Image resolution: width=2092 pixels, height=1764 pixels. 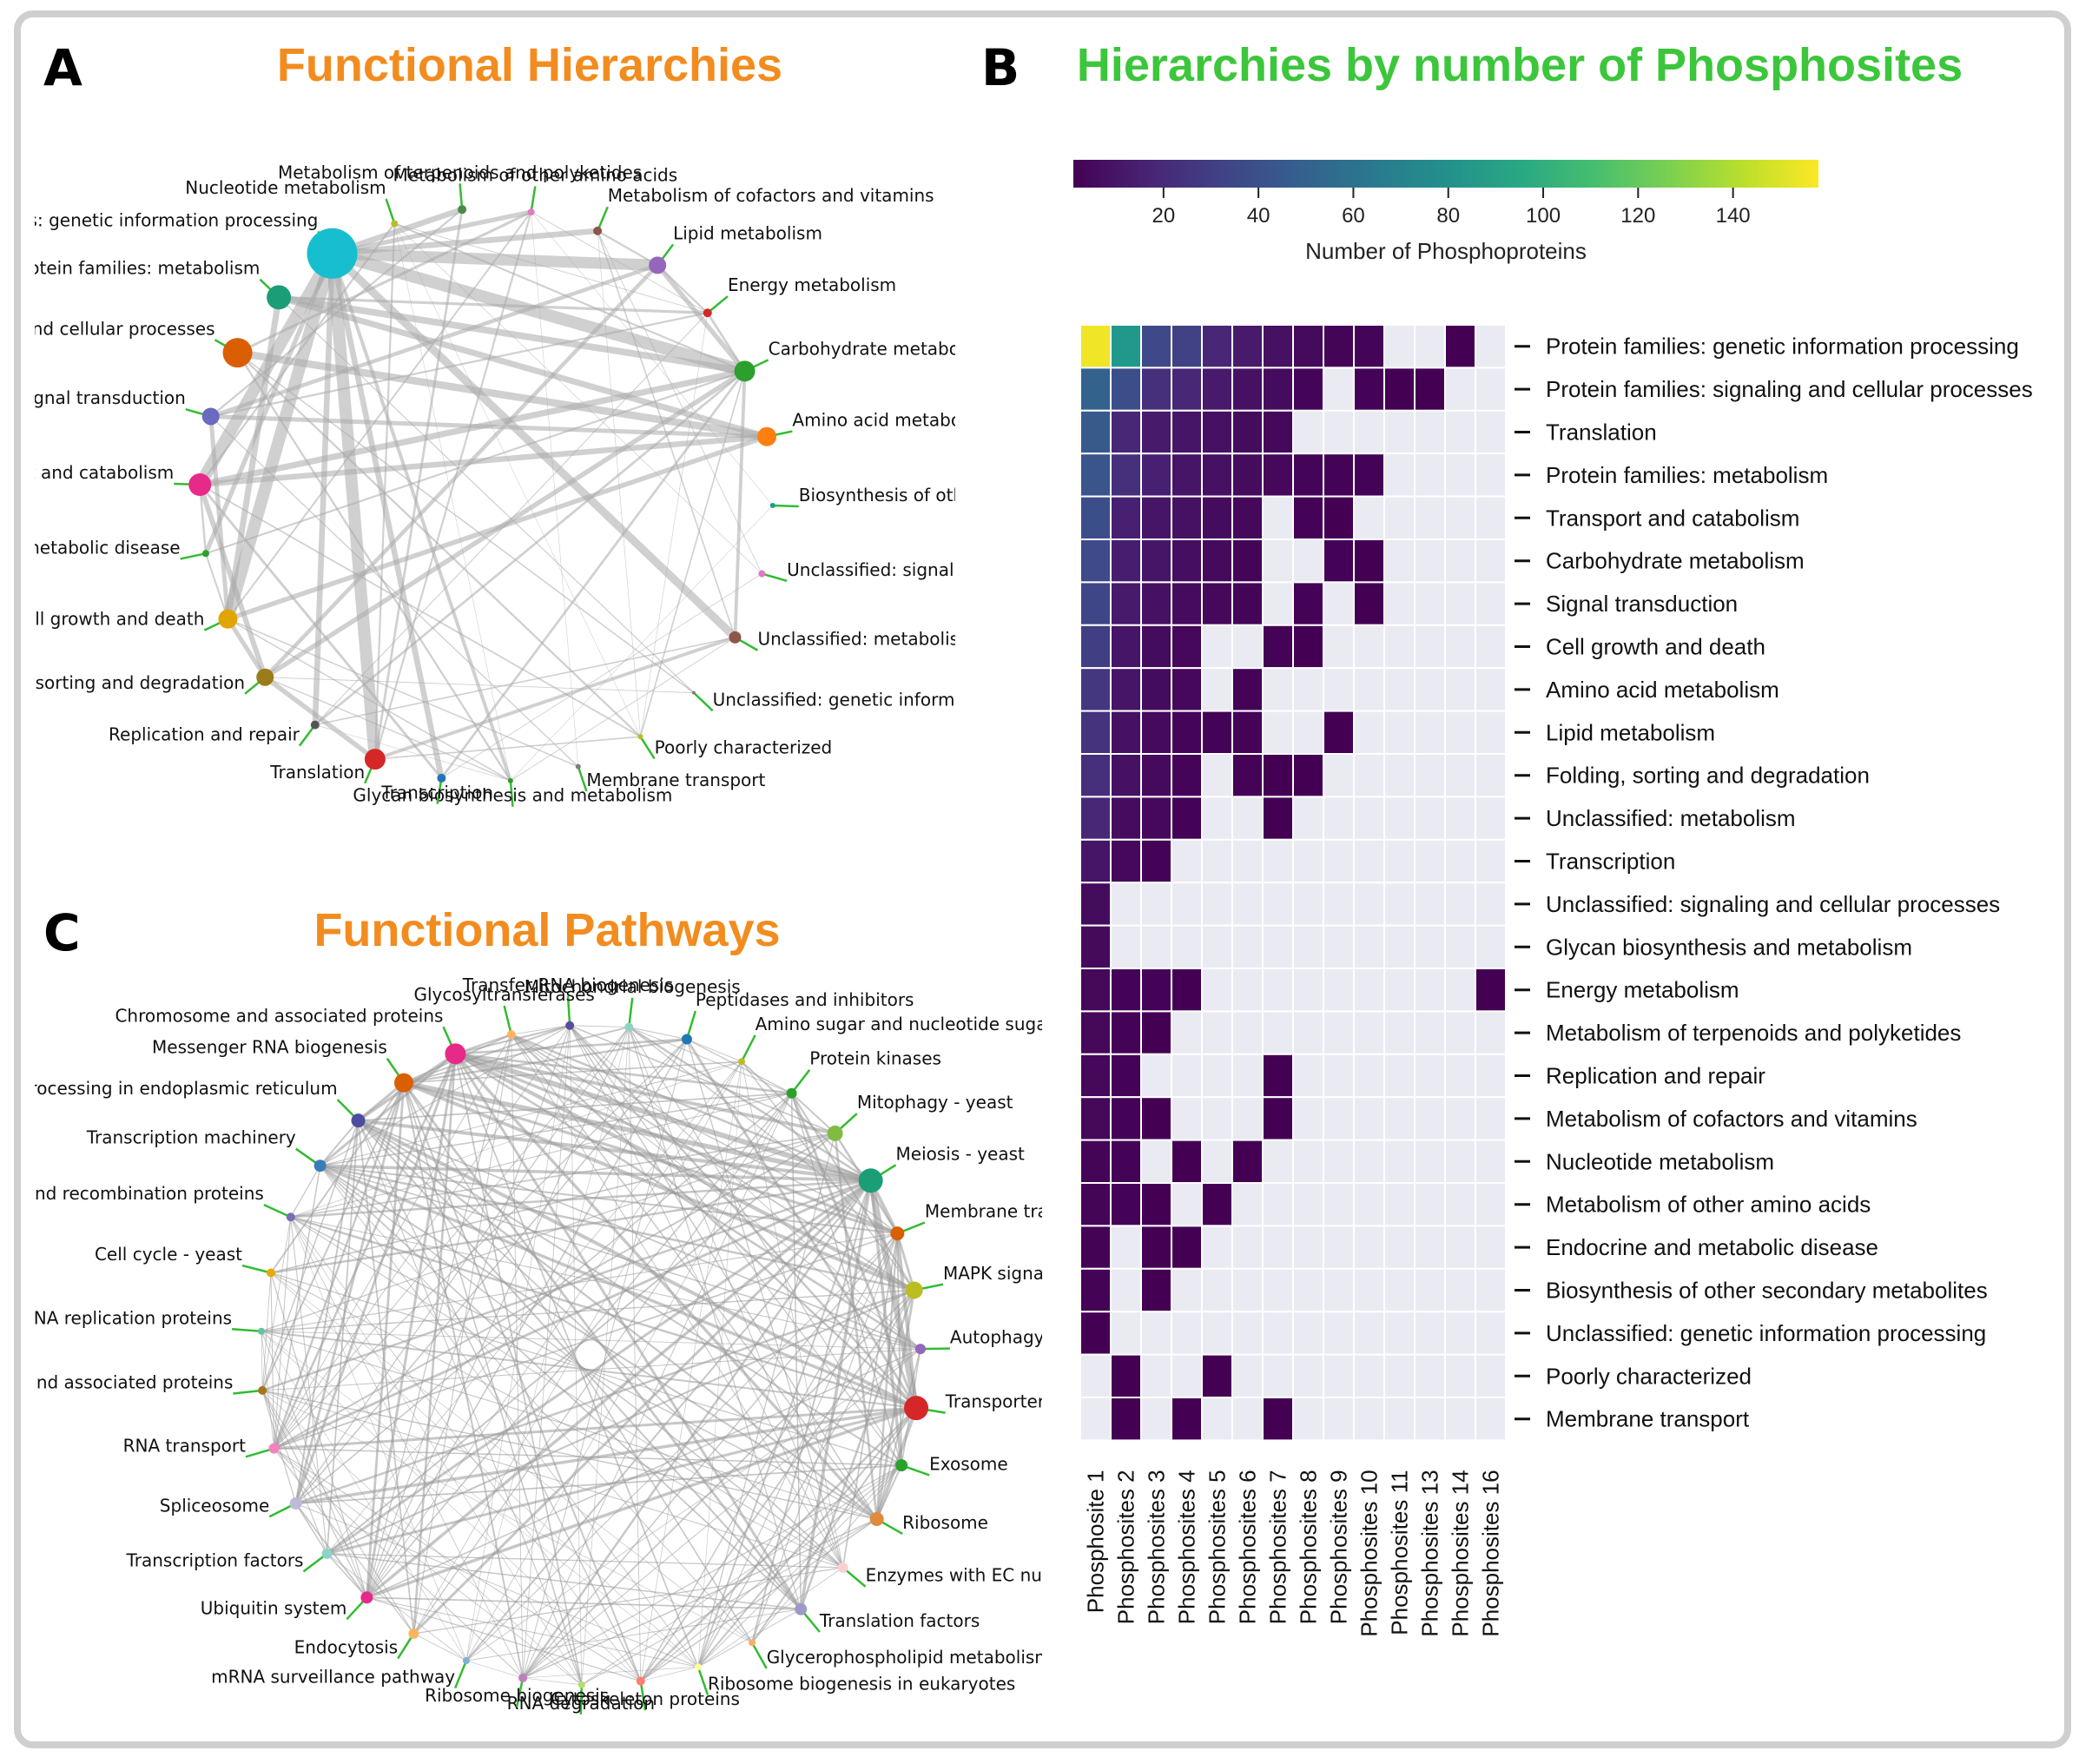 What do you see at coordinates (1248, 1547) in the screenshot?
I see `column-label: Phosphosites 6` at bounding box center [1248, 1547].